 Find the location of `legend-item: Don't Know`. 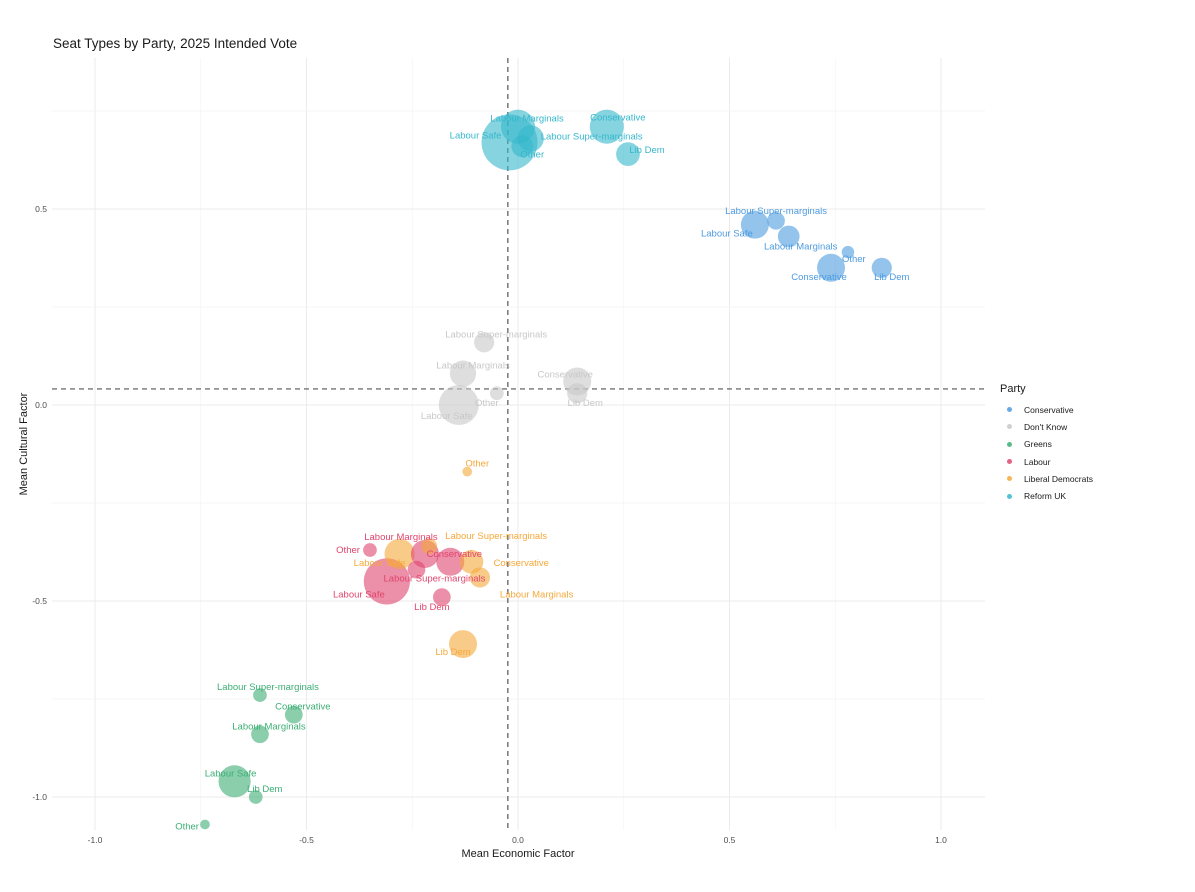

legend-item: Don't Know is located at coordinates (1046, 426).